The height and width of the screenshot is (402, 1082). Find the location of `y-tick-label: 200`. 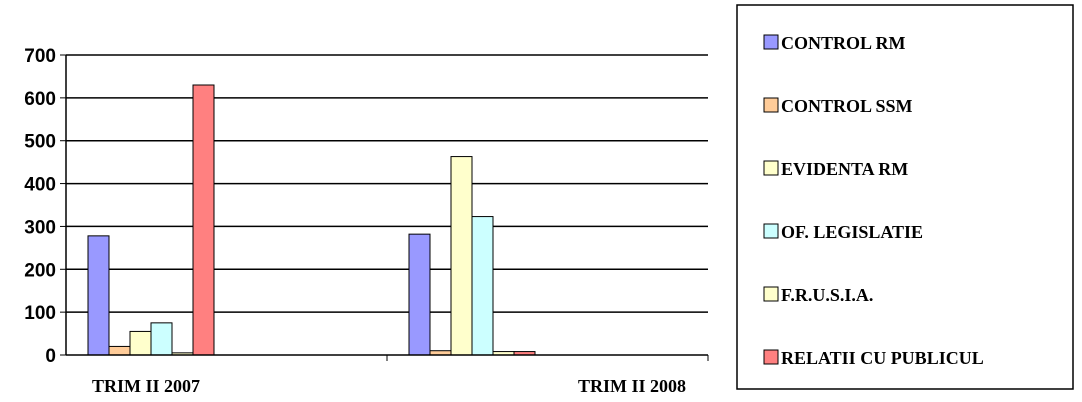

y-tick-label: 200 is located at coordinates (40, 270).